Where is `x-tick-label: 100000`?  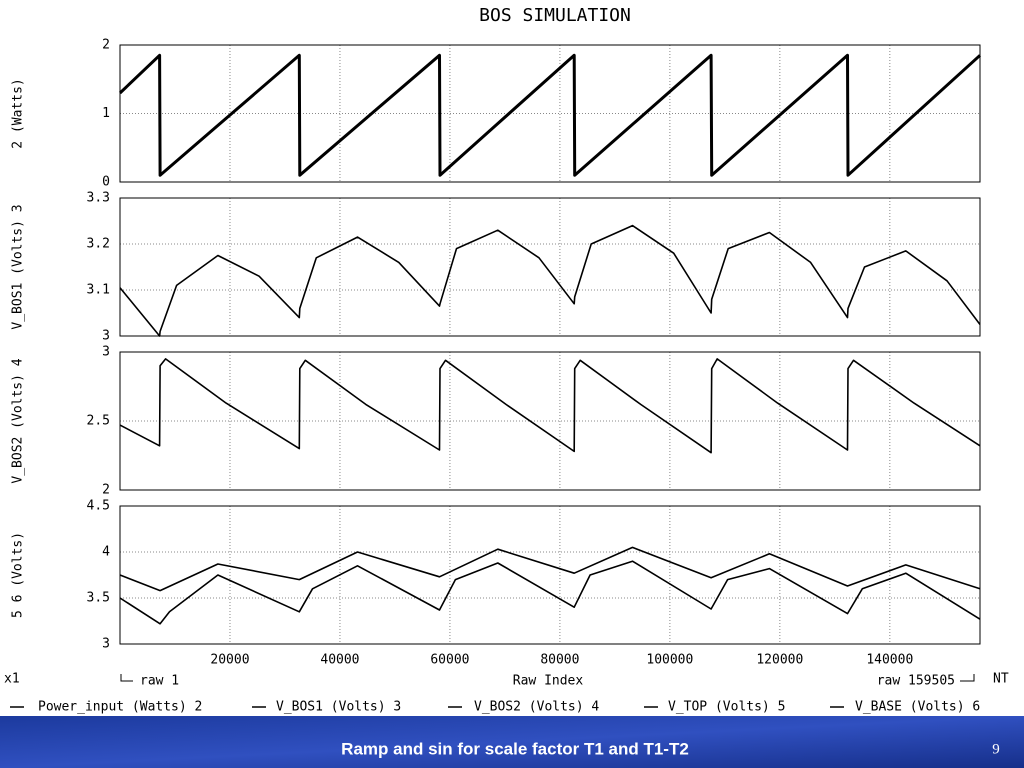 x-tick-label: 100000 is located at coordinates (669, 660).